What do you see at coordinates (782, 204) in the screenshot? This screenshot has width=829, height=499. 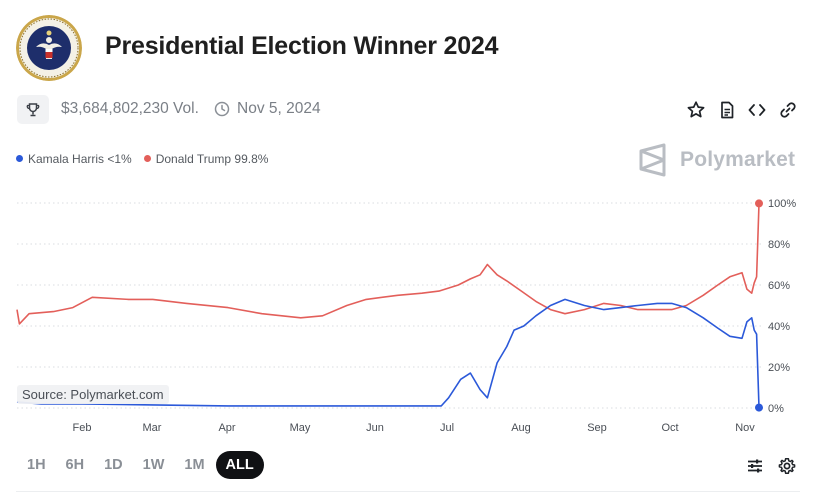 I see `y-tick-label: 100%` at bounding box center [782, 204].